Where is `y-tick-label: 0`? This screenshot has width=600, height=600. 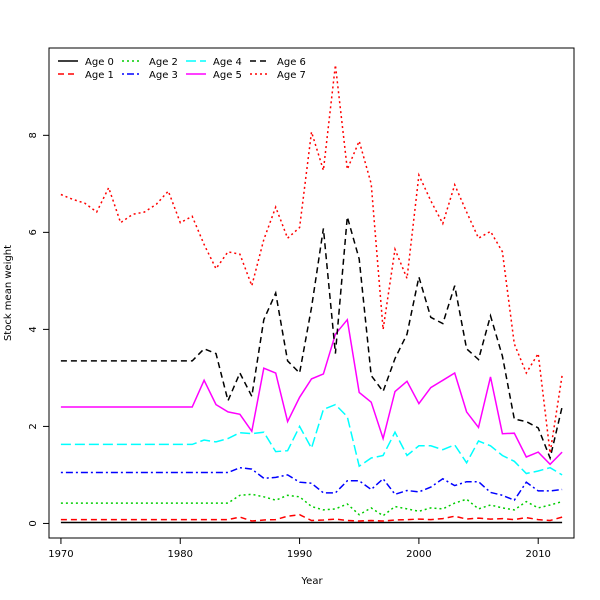
y-tick-label: 0 is located at coordinates (33, 523).